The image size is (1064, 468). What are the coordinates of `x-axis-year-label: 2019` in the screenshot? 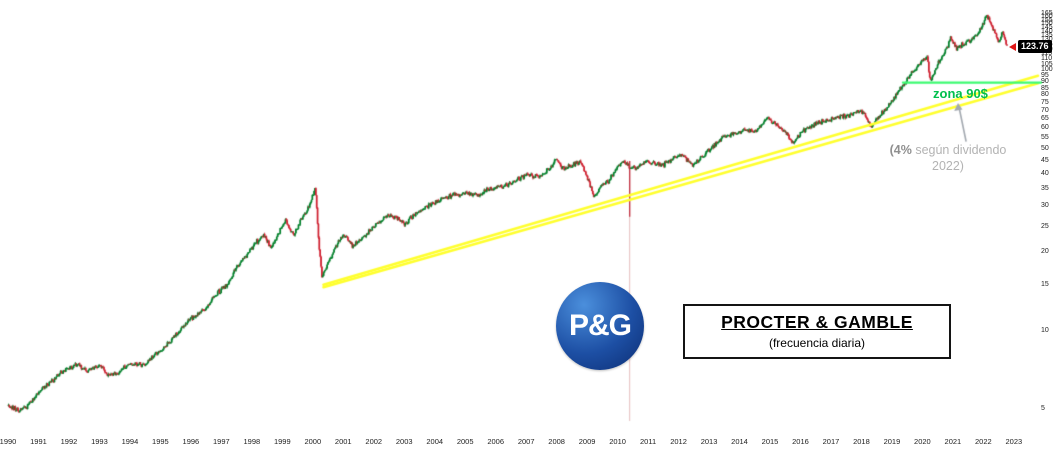 It's located at (892, 441).